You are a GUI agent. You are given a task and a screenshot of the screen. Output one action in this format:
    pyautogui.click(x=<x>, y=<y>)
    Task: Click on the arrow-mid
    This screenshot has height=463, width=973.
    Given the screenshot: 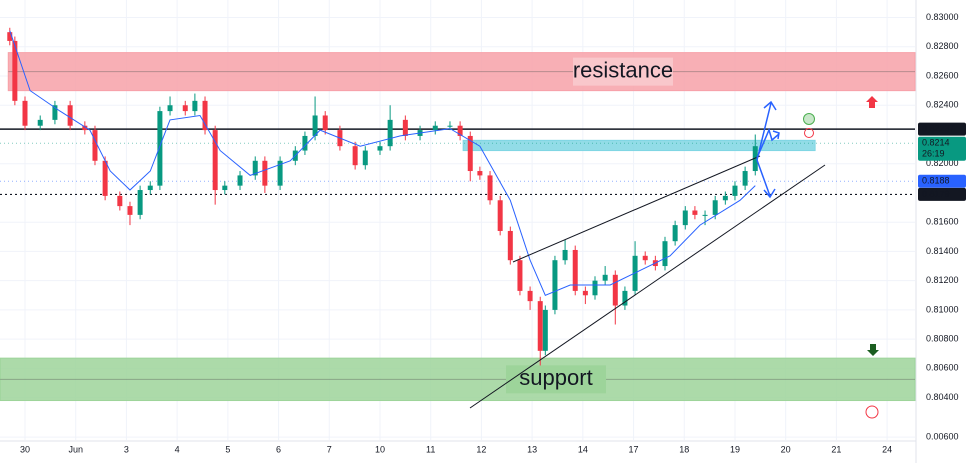 What is the action you would take?
    pyautogui.click(x=768, y=143)
    